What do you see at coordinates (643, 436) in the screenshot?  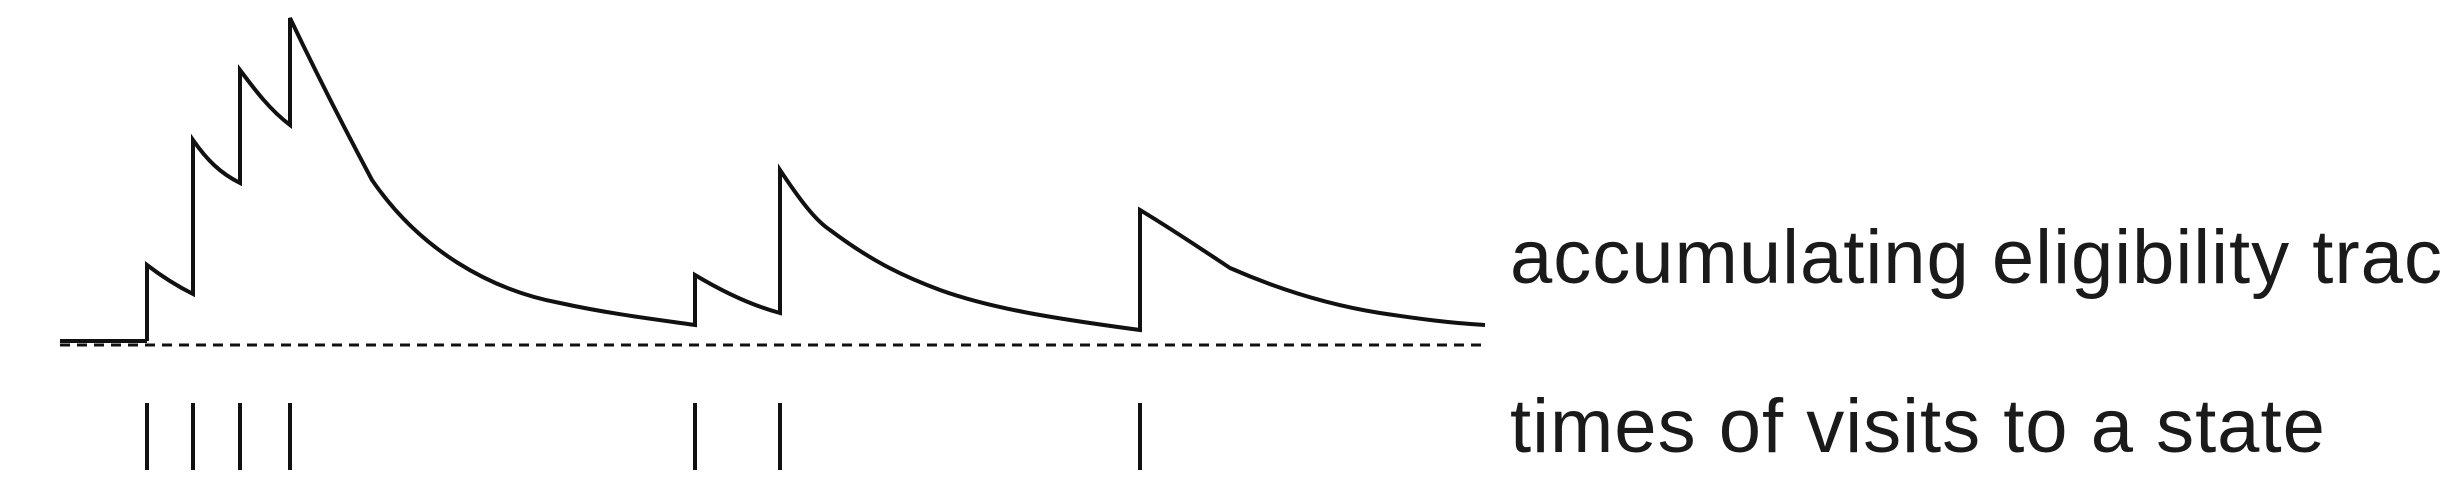 I see `visit-ticks` at bounding box center [643, 436].